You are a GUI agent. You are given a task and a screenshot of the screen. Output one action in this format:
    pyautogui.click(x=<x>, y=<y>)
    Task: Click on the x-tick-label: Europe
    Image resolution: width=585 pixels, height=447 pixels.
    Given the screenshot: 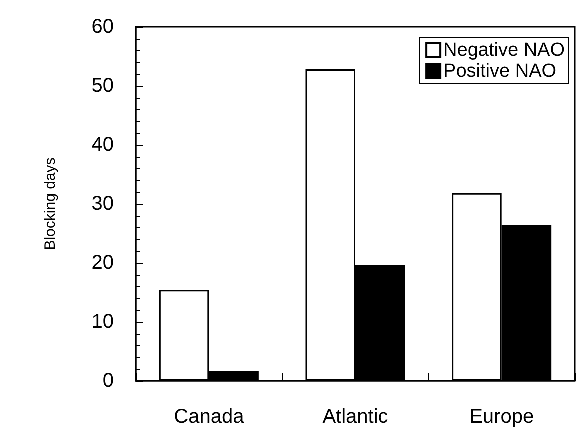 What is the action you would take?
    pyautogui.click(x=502, y=417)
    